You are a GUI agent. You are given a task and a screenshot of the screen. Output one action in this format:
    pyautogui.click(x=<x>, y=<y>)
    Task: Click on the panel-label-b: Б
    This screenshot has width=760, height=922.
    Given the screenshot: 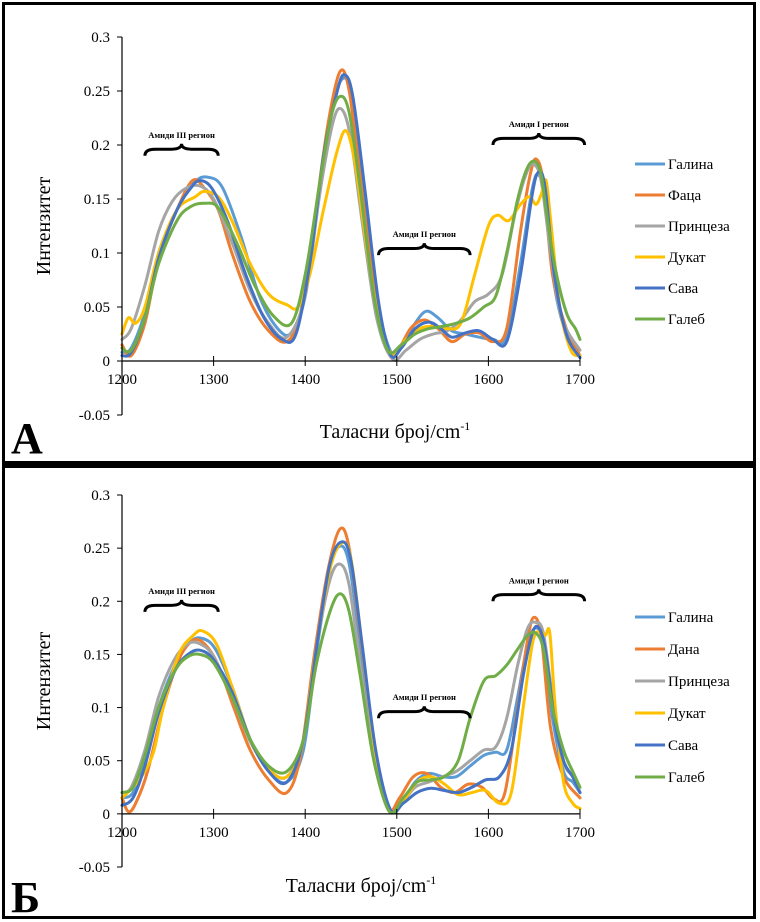 What is the action you would take?
    pyautogui.click(x=26, y=897)
    